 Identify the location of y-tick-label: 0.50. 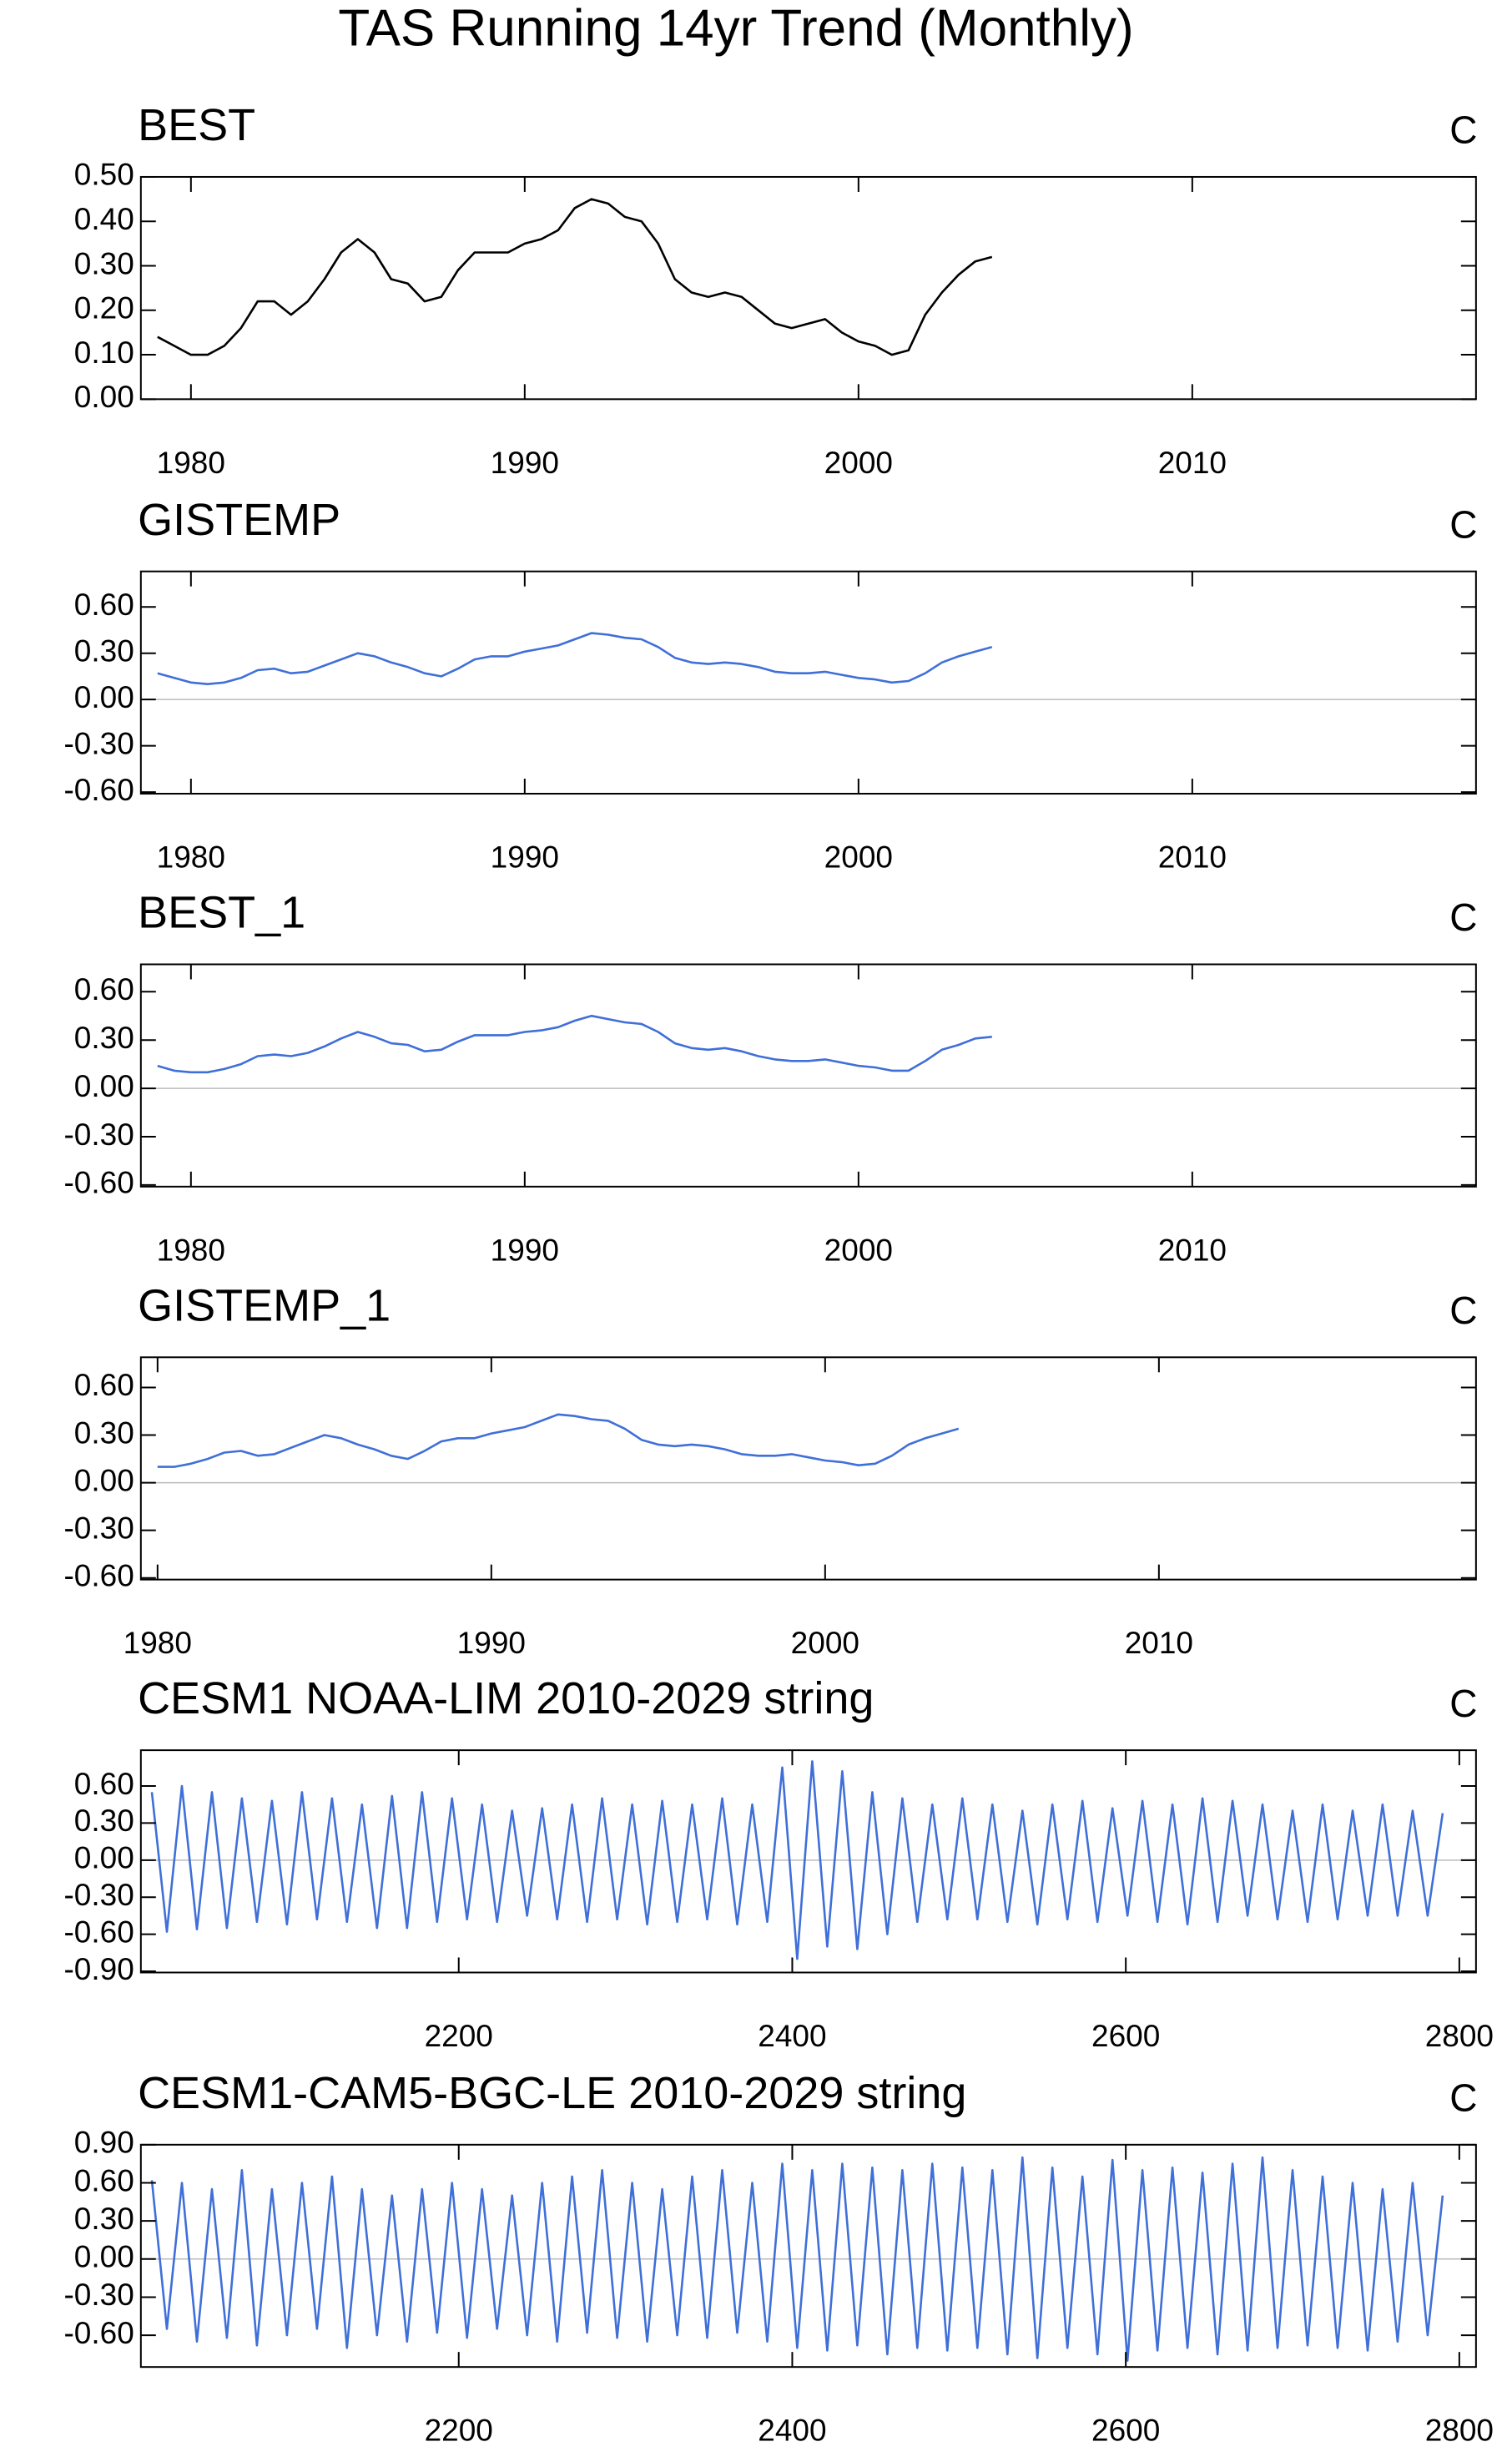
(104, 175).